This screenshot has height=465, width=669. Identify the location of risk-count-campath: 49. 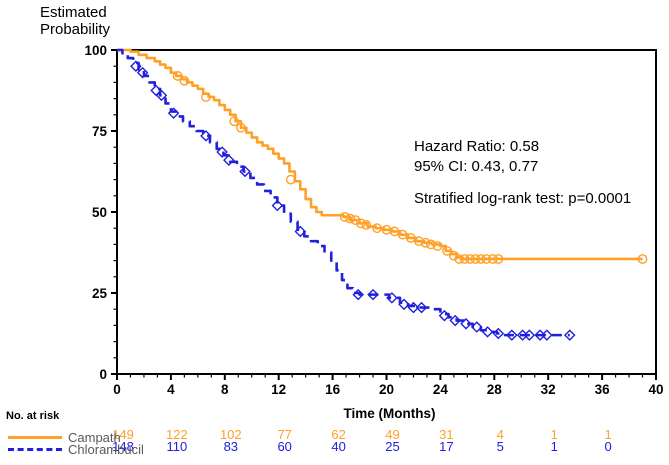
(392, 434).